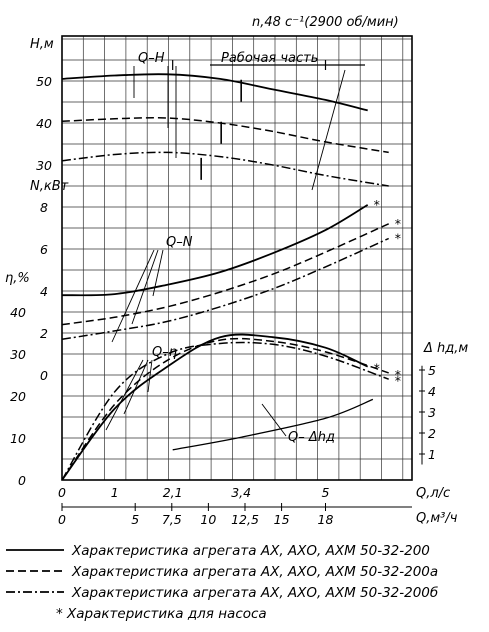  What do you see at coordinates (17, 278) in the screenshot?
I see `efficiency-axis-label: η,%` at bounding box center [17, 278].